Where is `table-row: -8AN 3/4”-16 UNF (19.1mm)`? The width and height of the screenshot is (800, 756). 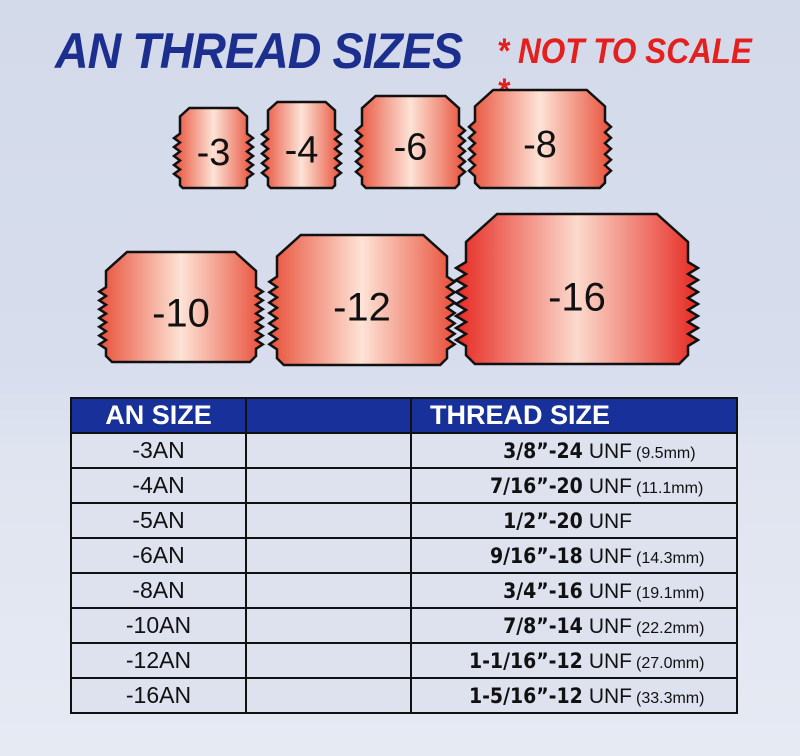 table-row: -8AN 3/4”-16 UNF (19.1mm) is located at coordinates (404, 590).